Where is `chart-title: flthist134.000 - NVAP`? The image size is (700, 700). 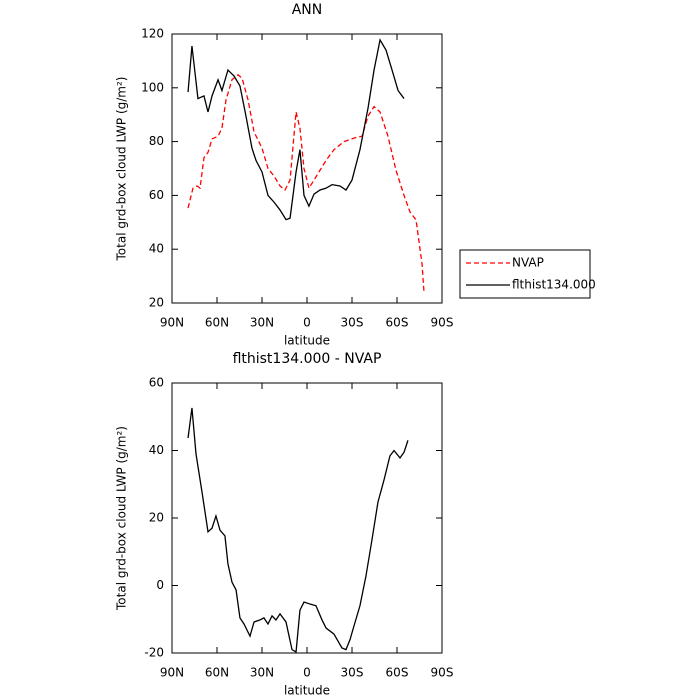
chart-title: flthist134.000 - NVAP is located at coordinates (307, 359).